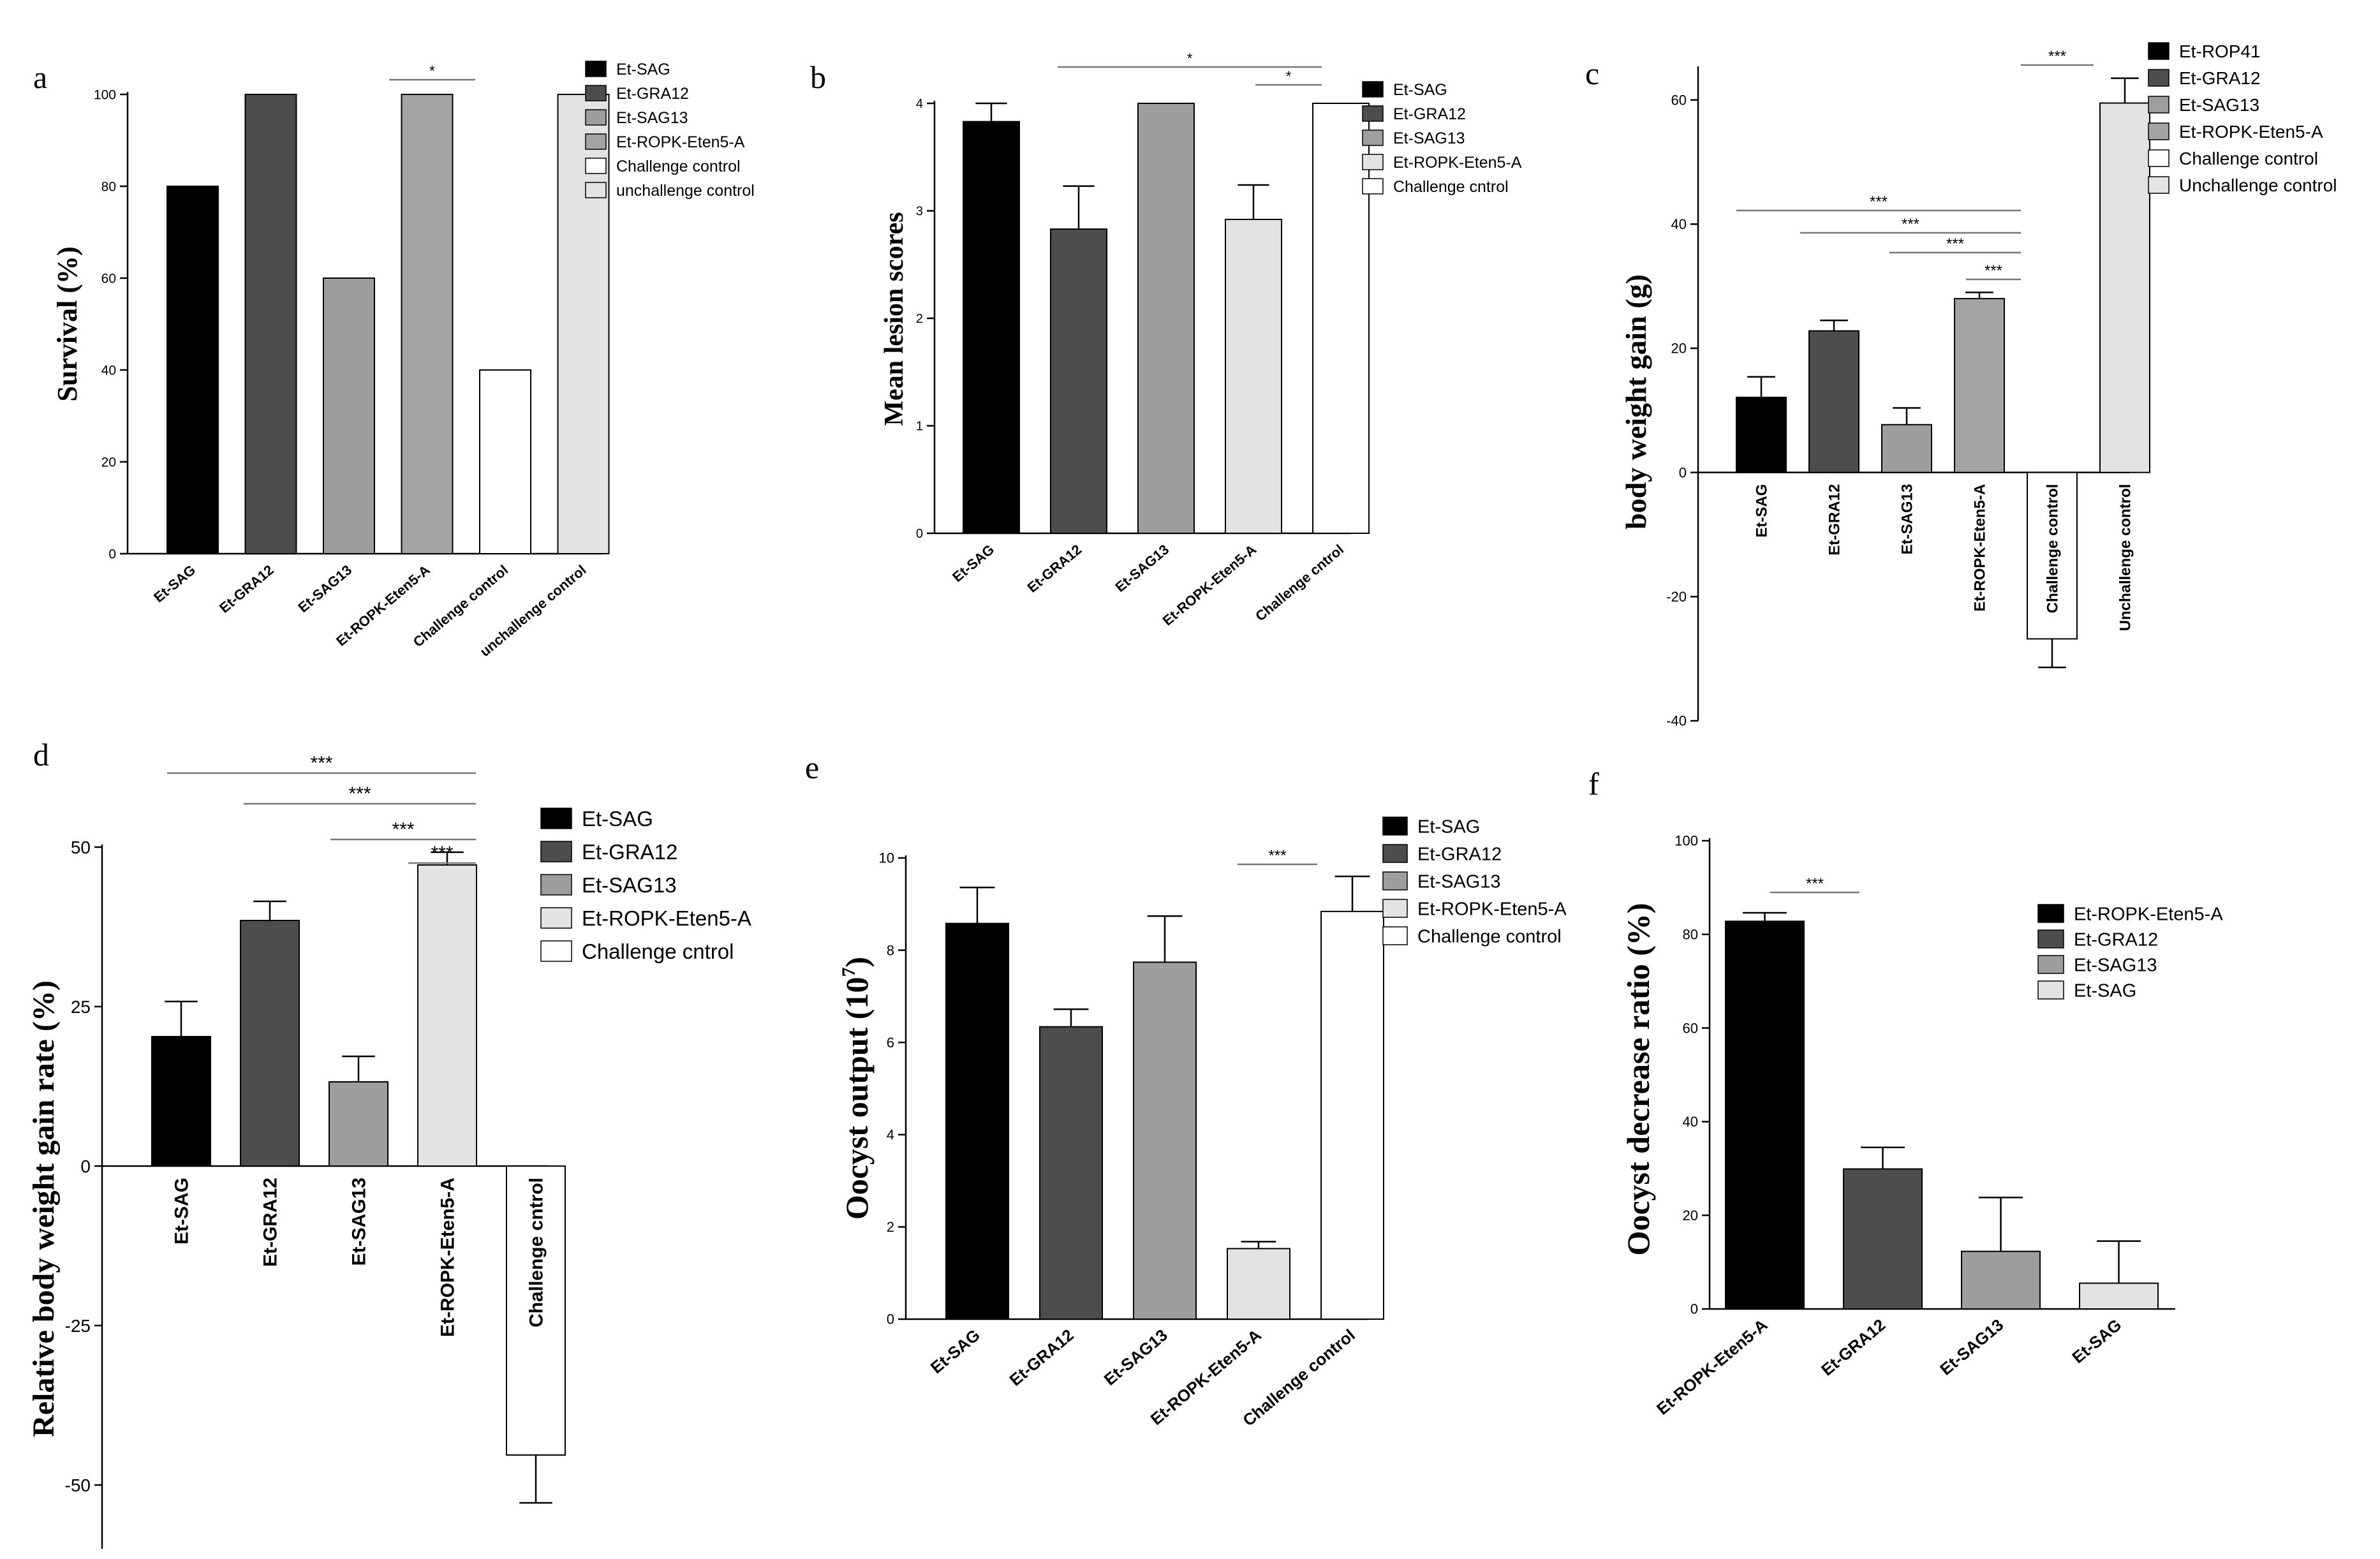 The width and height of the screenshot is (2380, 1559). Describe the element at coordinates (1638, 1079) in the screenshot. I see `y-axis-label: Oocyst decrease ratio (%)` at that location.